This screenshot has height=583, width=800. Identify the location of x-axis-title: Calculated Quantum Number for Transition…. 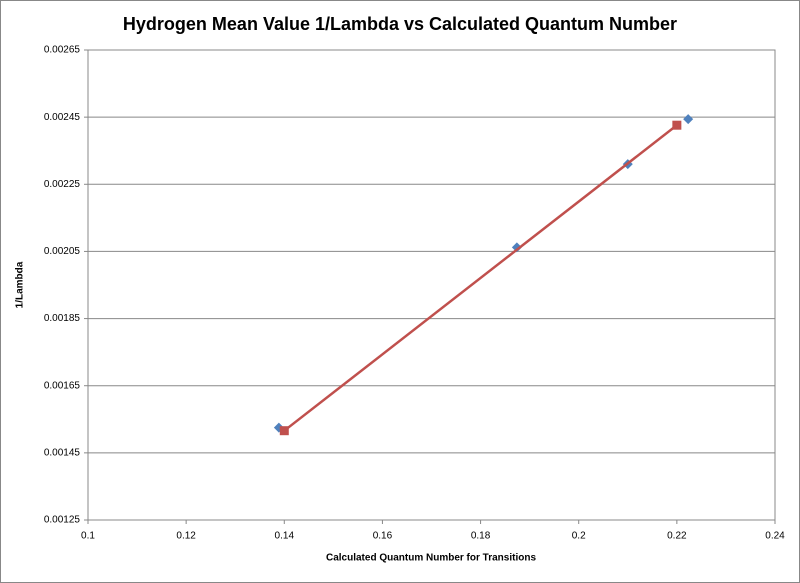
(431, 558).